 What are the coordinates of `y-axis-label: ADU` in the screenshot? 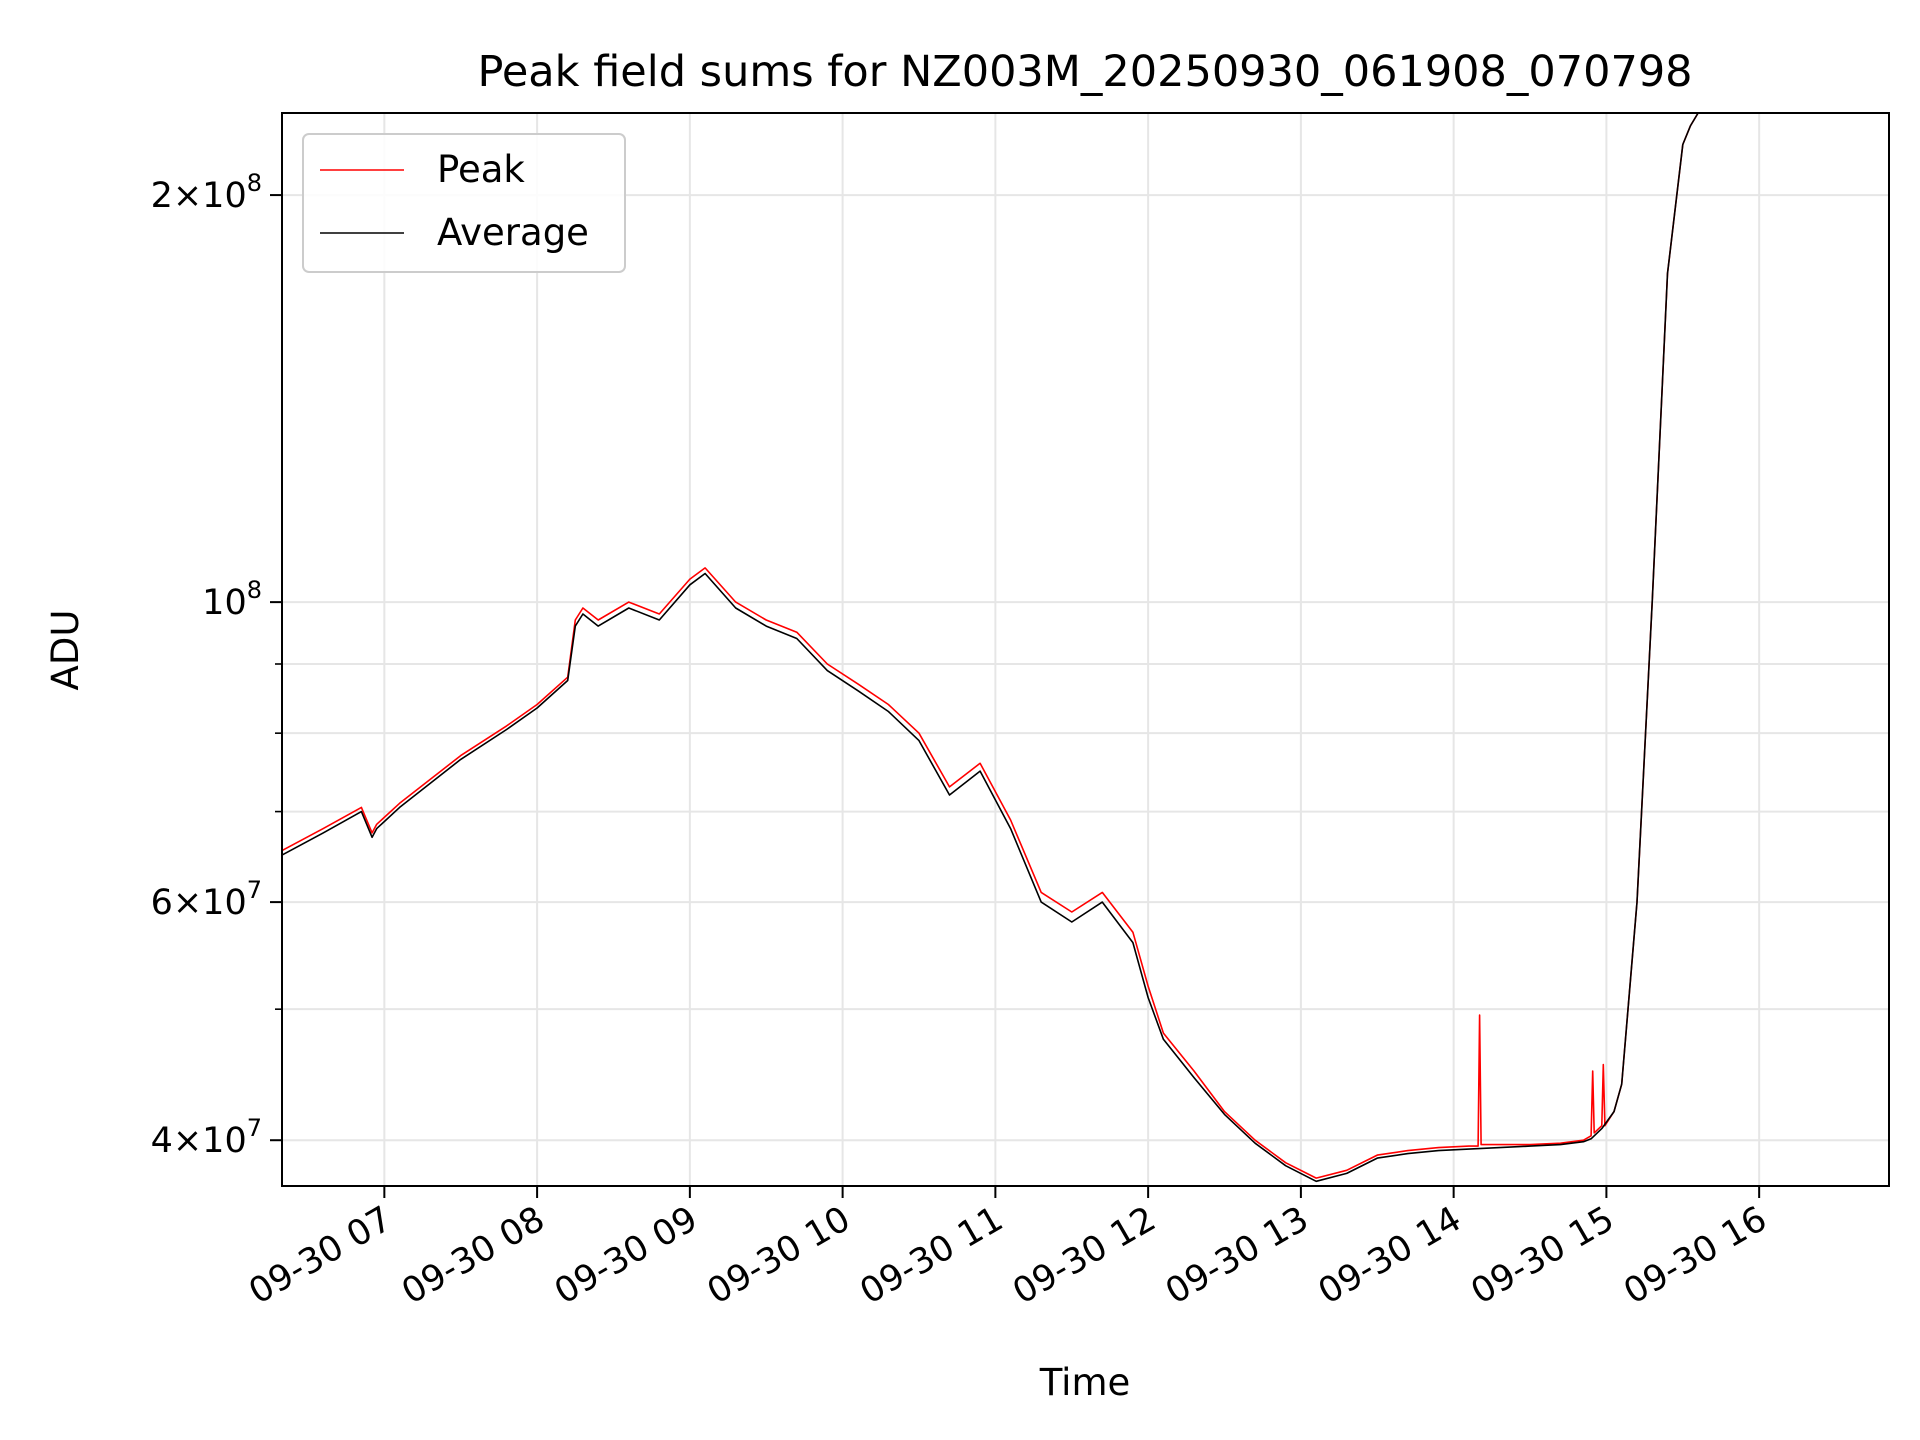 It's located at (65, 650).